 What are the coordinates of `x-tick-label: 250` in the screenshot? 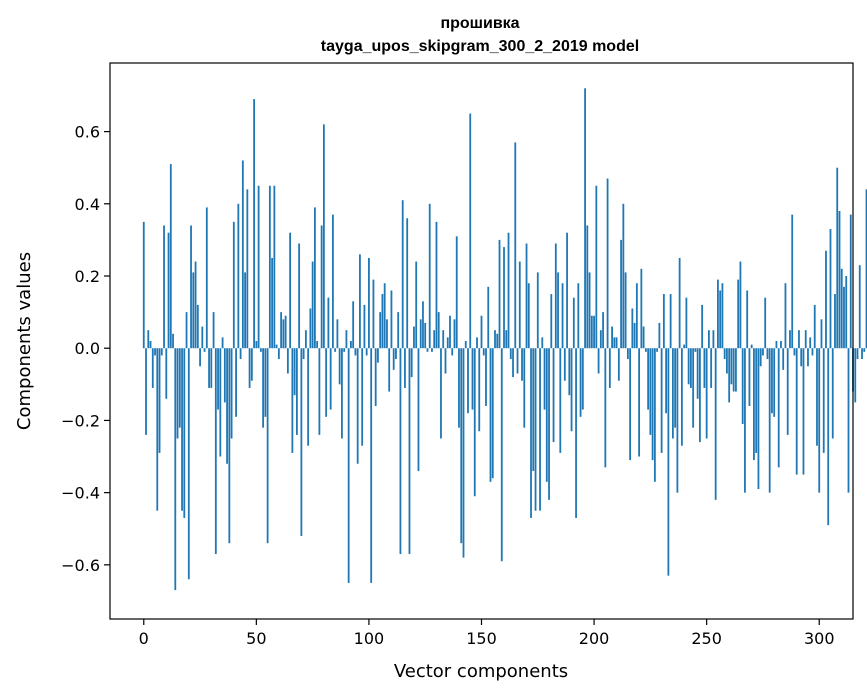 It's located at (706, 638).